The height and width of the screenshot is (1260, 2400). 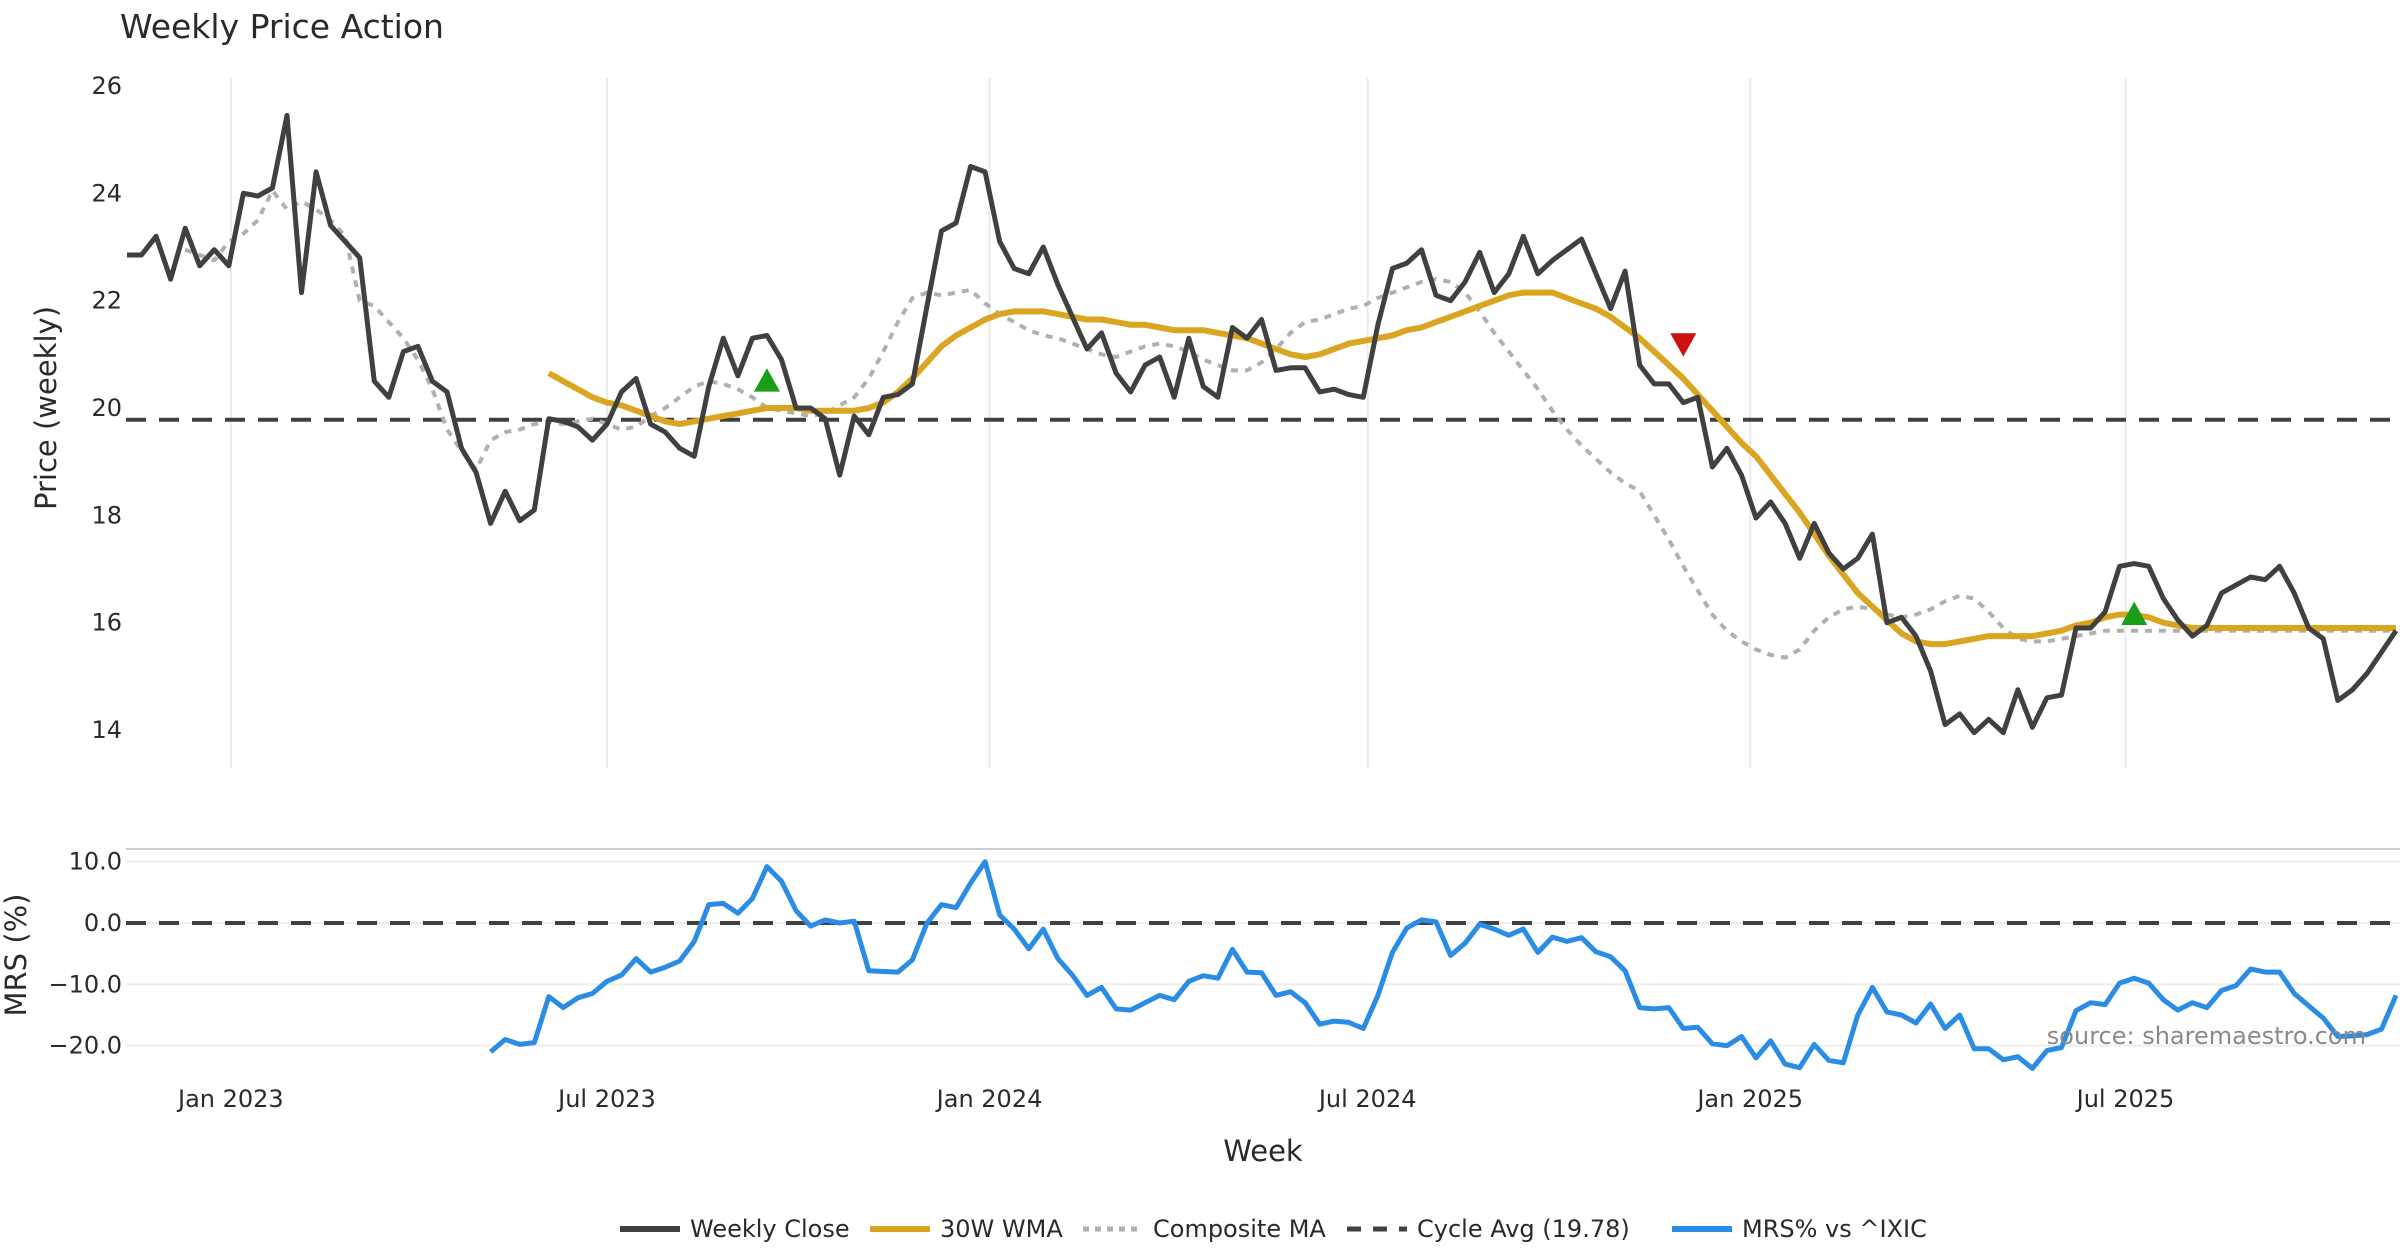 What do you see at coordinates (85, 984) in the screenshot?
I see `mrs-y-tick-label: −10.0` at bounding box center [85, 984].